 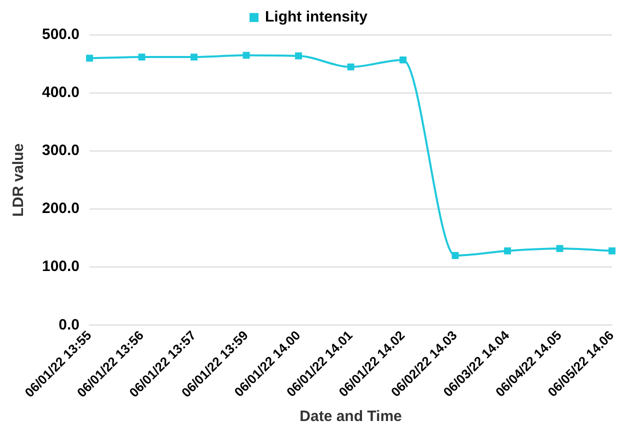 What do you see at coordinates (351, 417) in the screenshot?
I see `x-axis-title: Date and Time` at bounding box center [351, 417].